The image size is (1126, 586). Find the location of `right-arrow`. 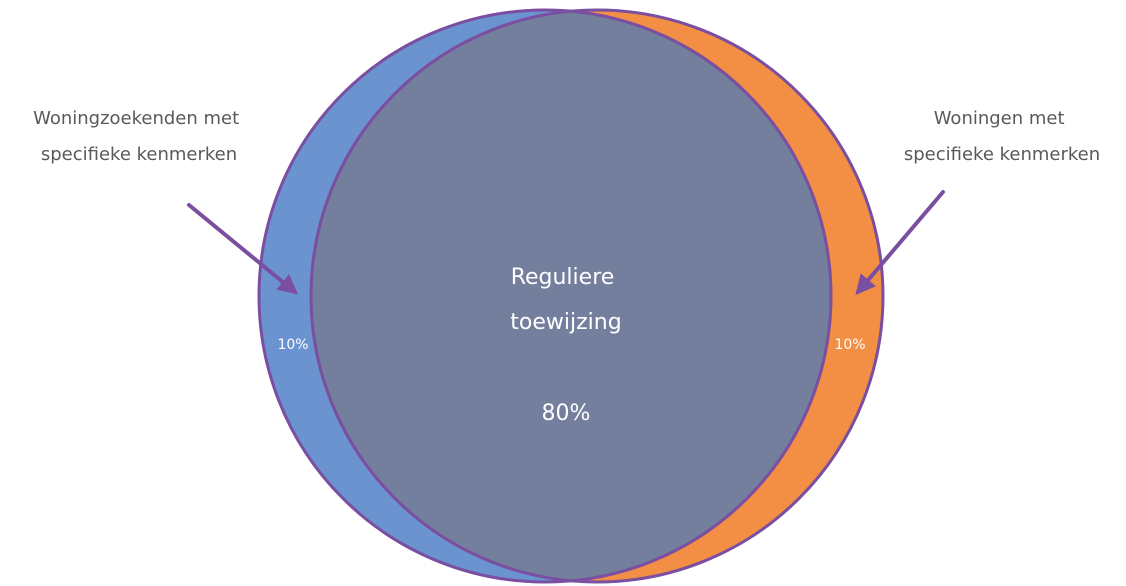

right-arrow is located at coordinates (900, 243).